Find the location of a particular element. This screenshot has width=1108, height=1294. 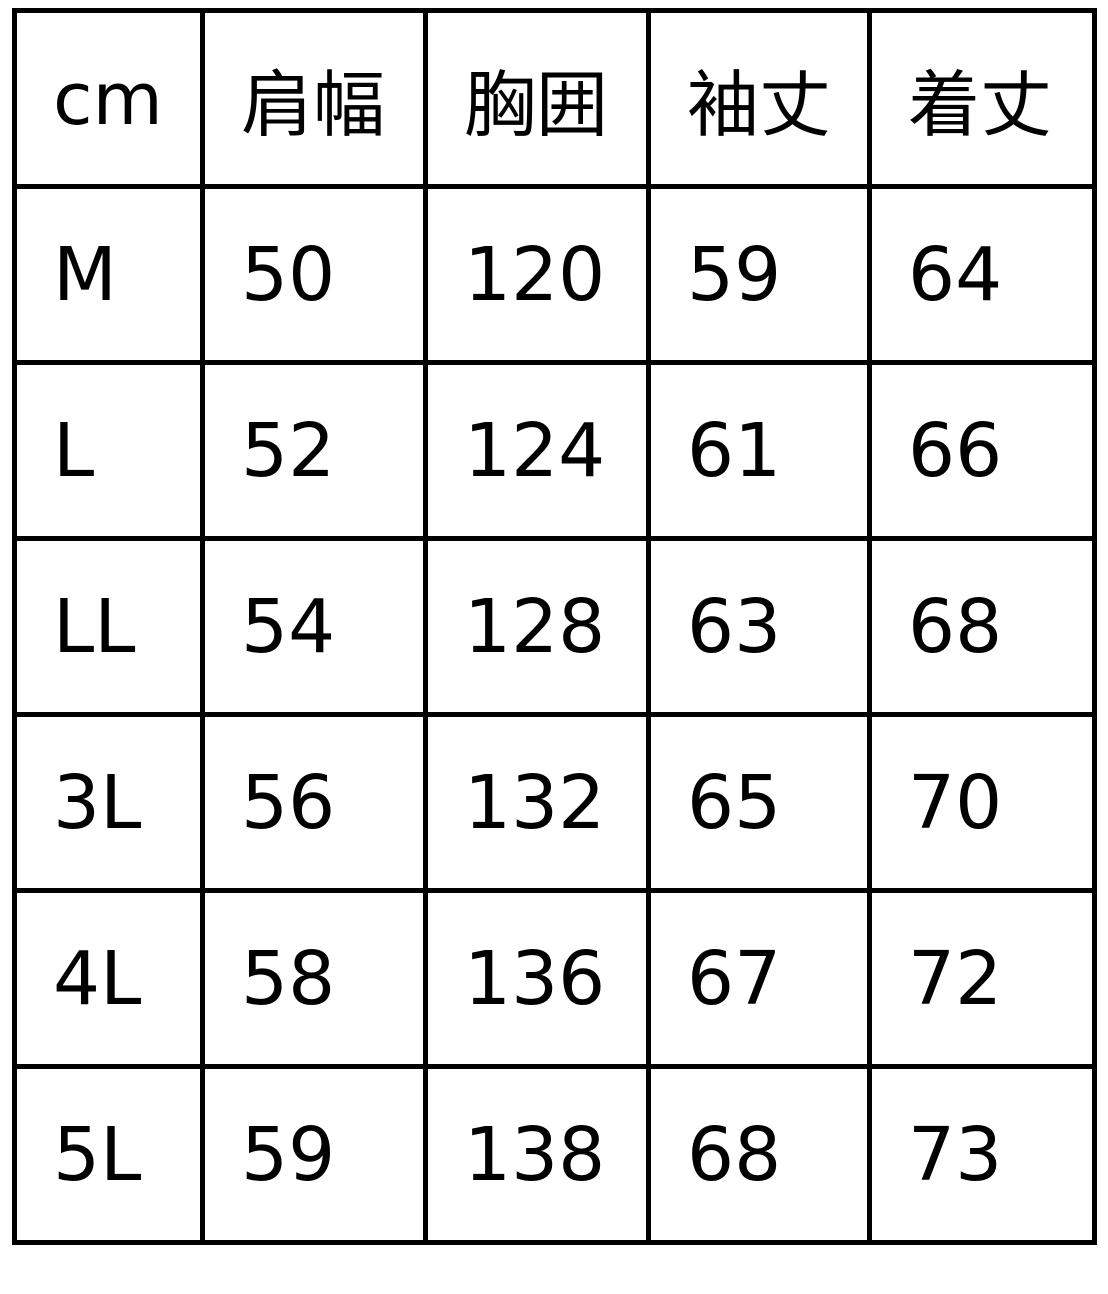

sleeve-length-cell: 65 is located at coordinates (759, 802).